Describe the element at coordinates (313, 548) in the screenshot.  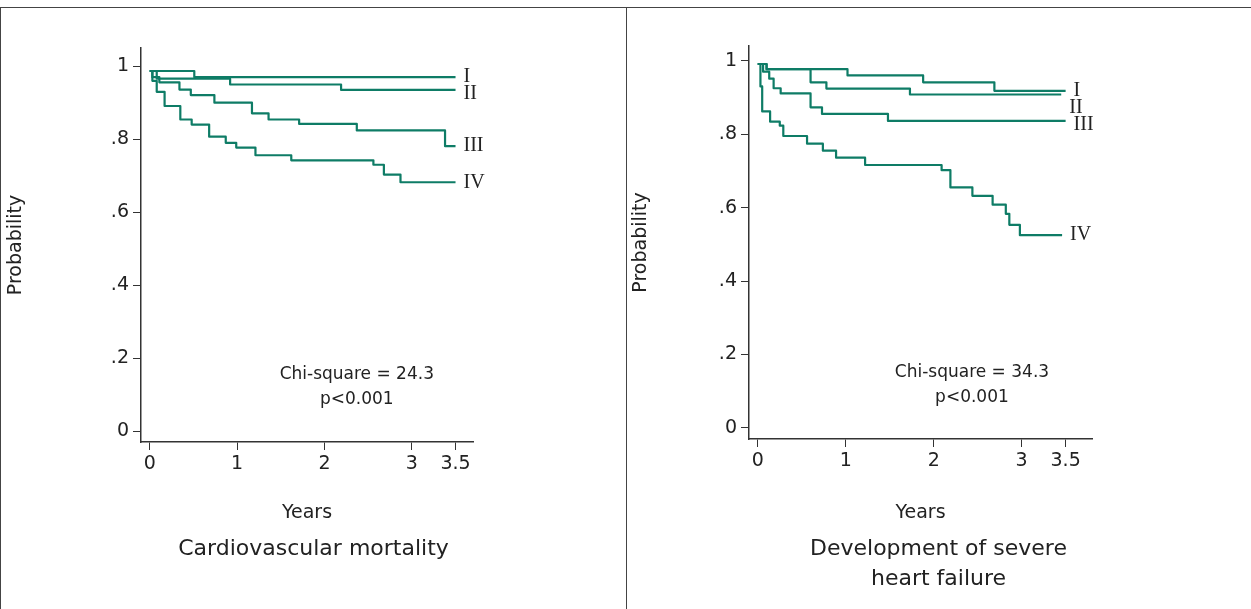
I see `text: Cardiovascular mortality` at that location.